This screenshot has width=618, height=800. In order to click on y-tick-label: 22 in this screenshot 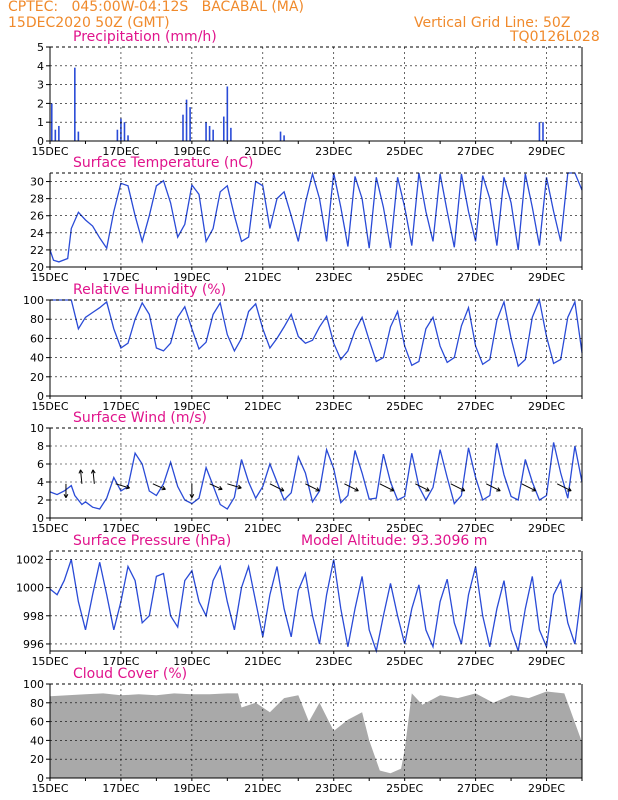, I will do `click(37, 250)`.